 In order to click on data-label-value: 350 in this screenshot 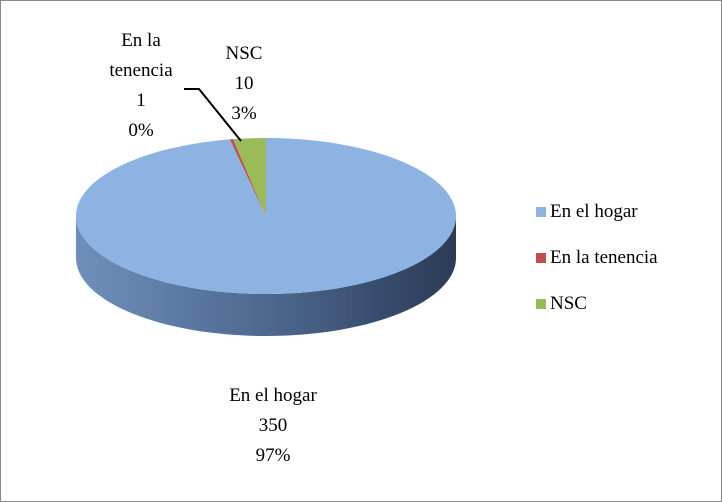, I will do `click(273, 425)`.